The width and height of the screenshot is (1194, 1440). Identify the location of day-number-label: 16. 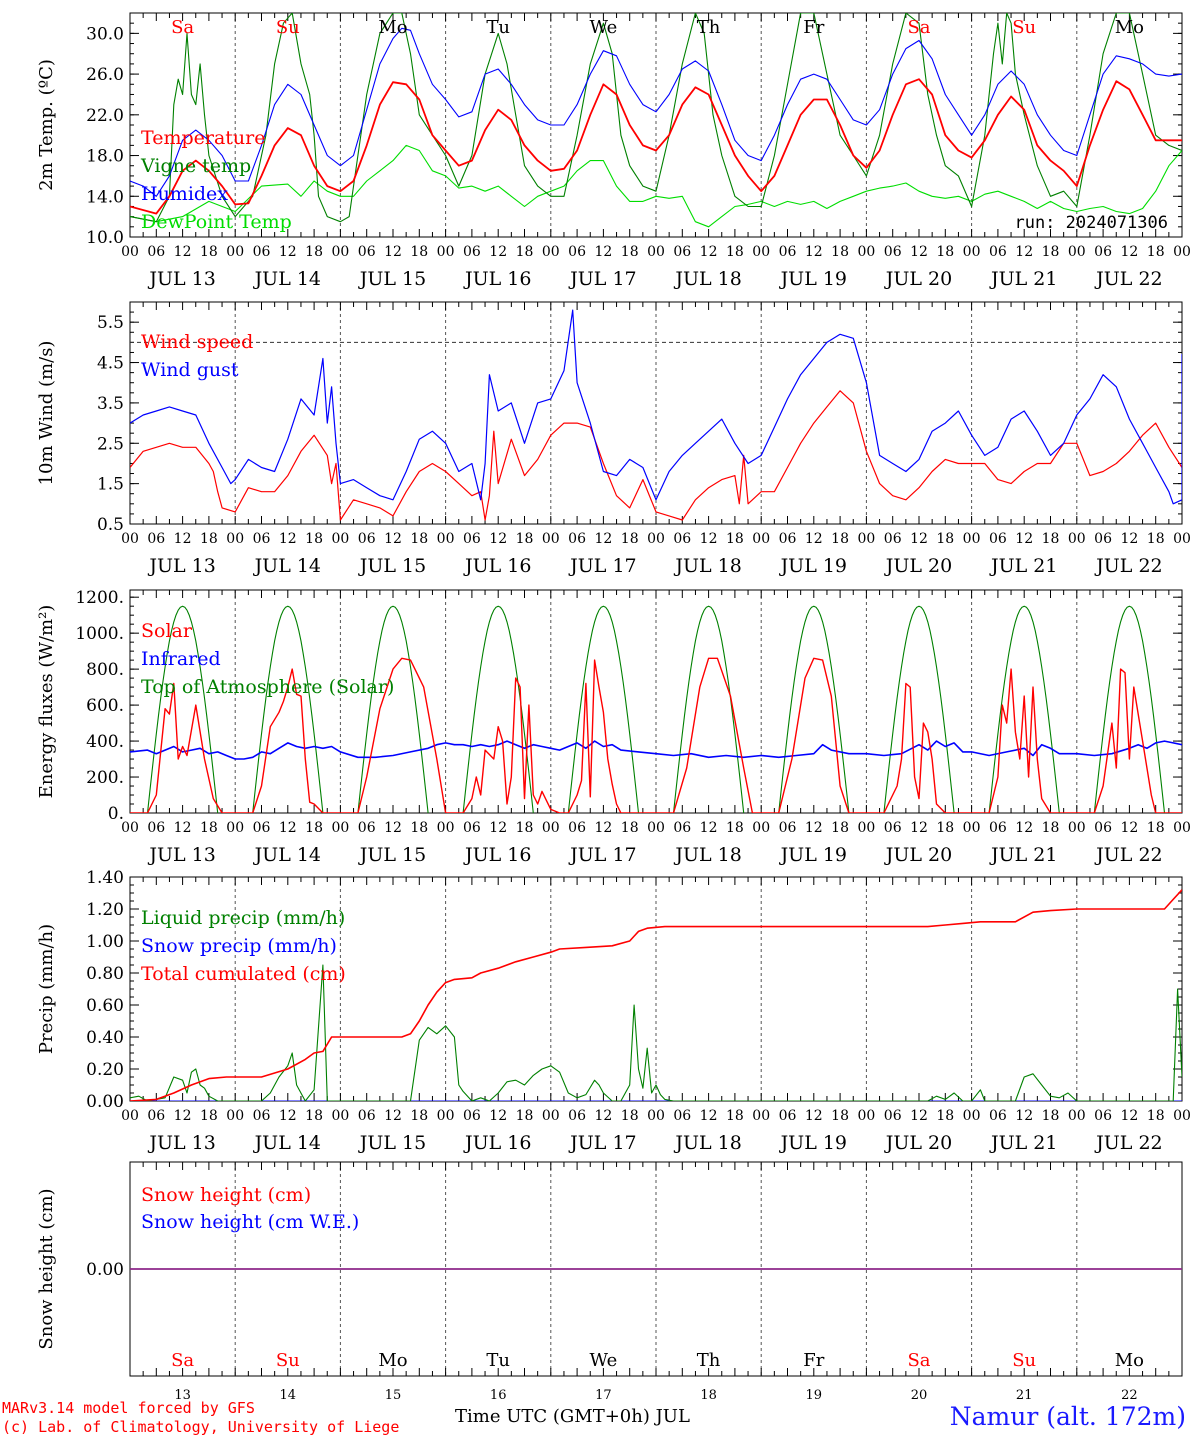
(498, 1395).